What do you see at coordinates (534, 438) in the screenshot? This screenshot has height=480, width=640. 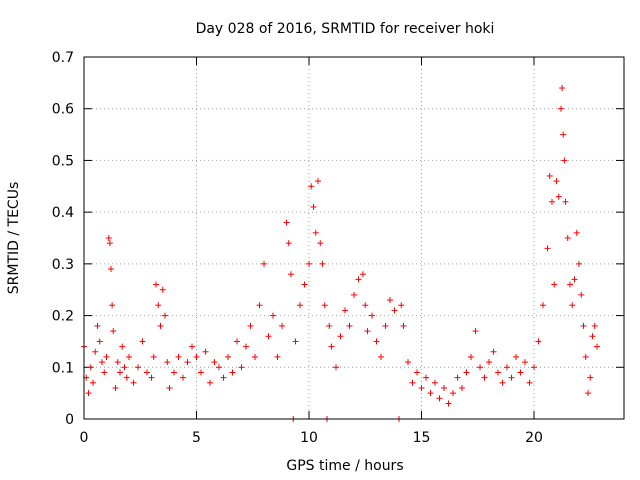 I see `x-tick-label: 20` at bounding box center [534, 438].